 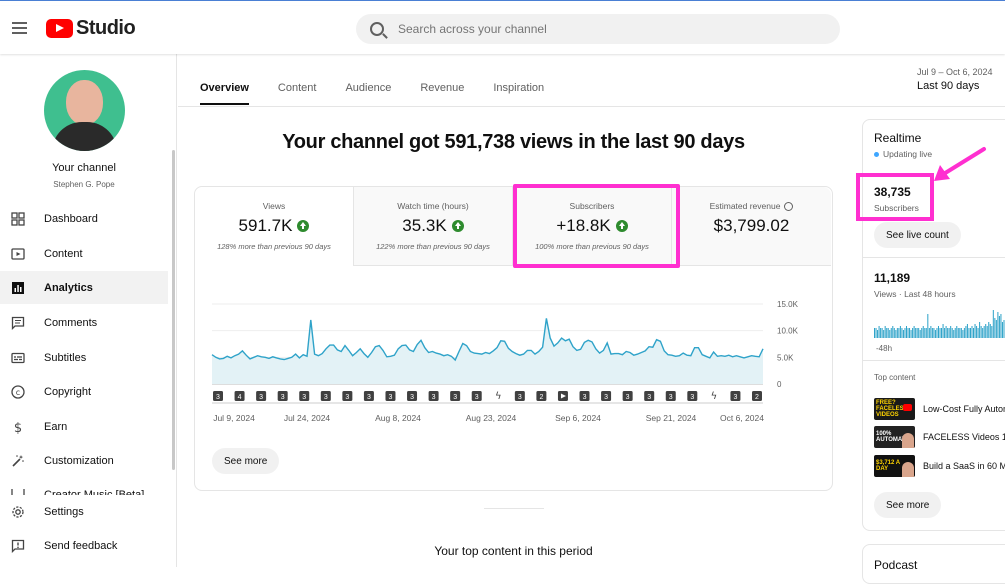 What do you see at coordinates (84, 253) in the screenshot?
I see `sidebar-item-content: Content` at bounding box center [84, 253].